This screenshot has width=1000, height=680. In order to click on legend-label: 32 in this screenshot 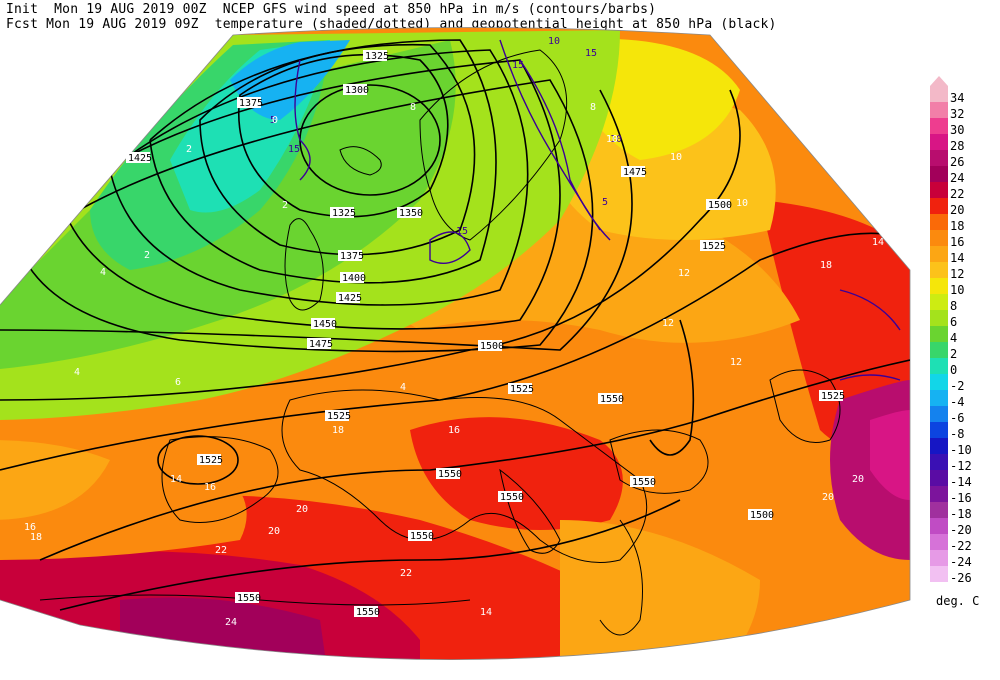, I will do `click(957, 114)`.